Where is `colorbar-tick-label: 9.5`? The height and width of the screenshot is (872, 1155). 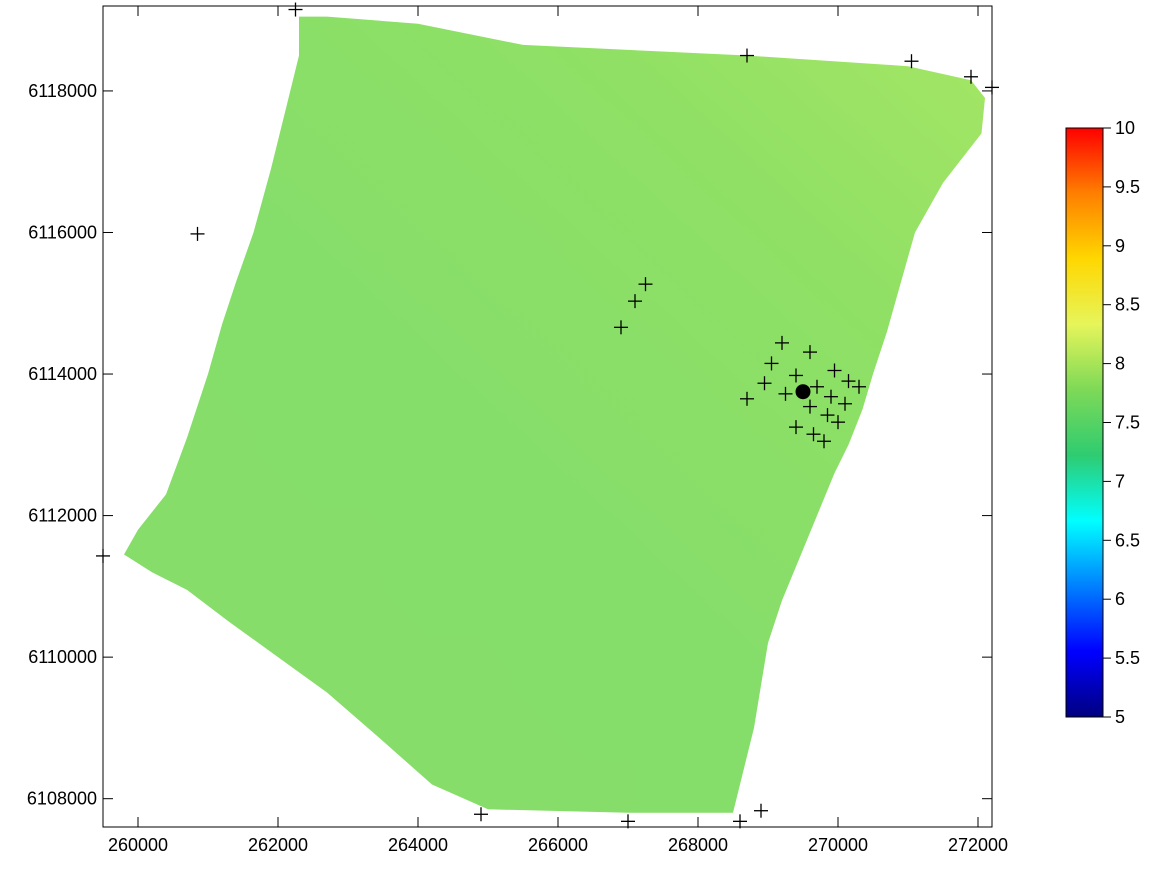
colorbar-tick-label: 9.5 is located at coordinates (1127, 187).